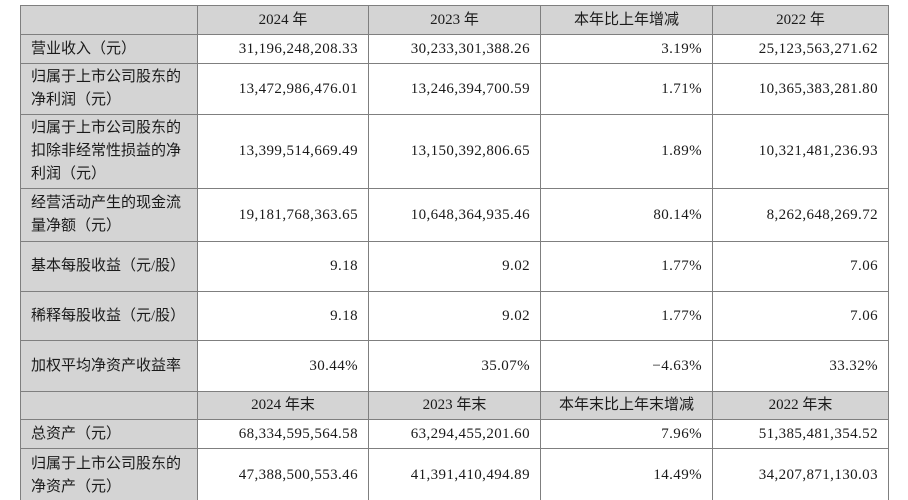 The height and width of the screenshot is (500, 908). I want to click on cell-value-2023-end: 41,391,410,494.89, so click(454, 474).